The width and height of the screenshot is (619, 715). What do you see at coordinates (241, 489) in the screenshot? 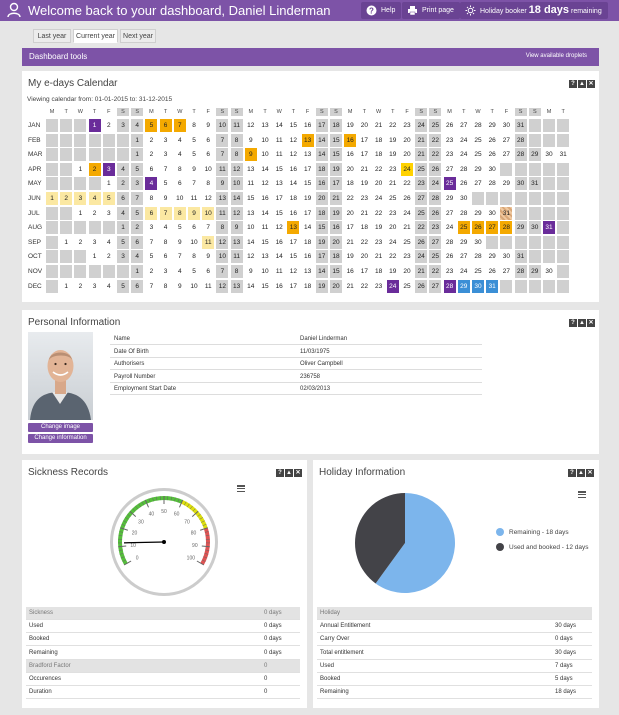
I see `chart-menu-icon` at bounding box center [241, 489].